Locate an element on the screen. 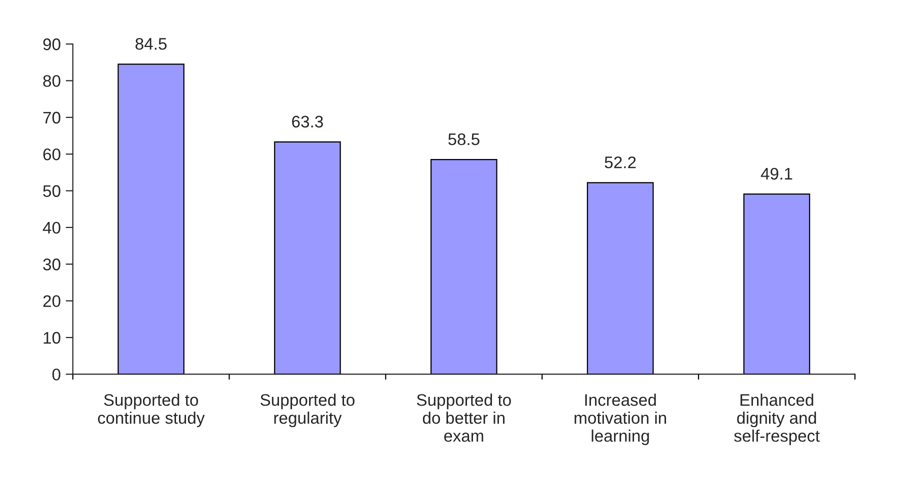  x-tick-label: Supported to regularity is located at coordinates (307, 411).